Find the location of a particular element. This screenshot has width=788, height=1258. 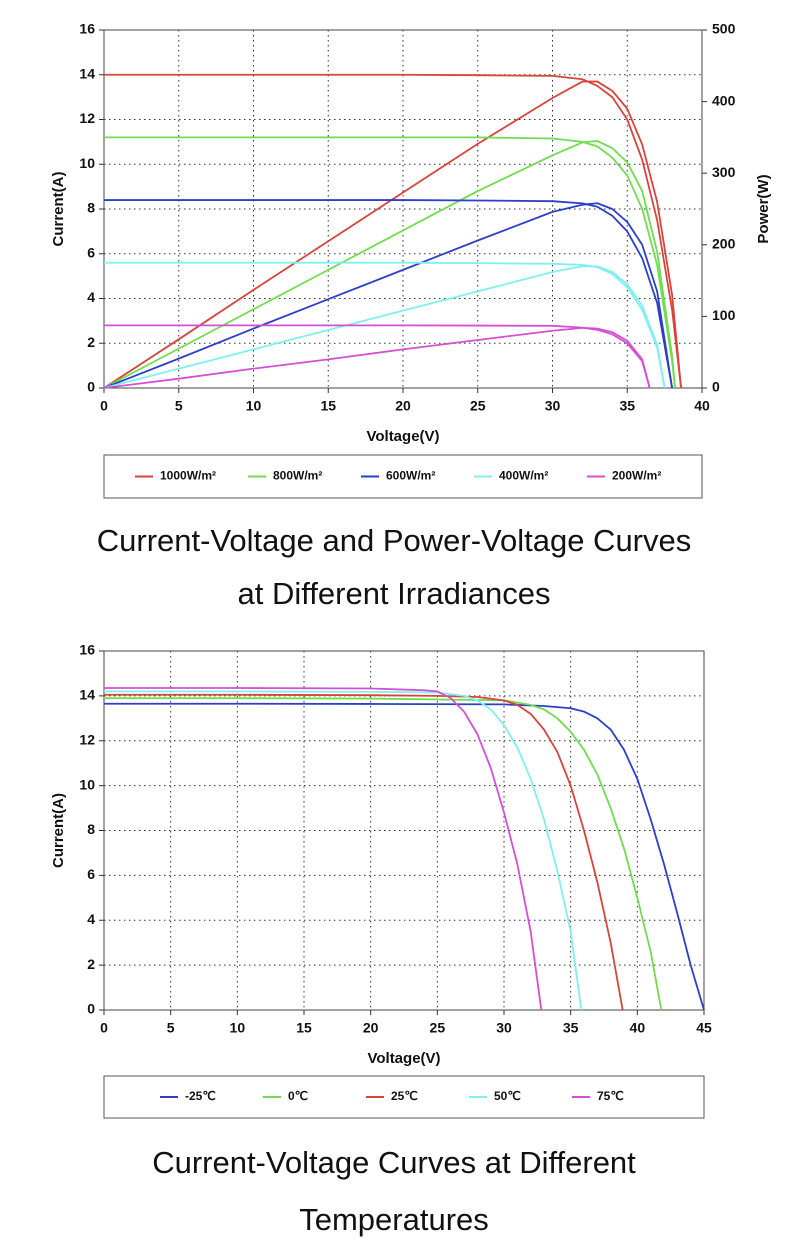

x-tick-label: 45 is located at coordinates (704, 1028).